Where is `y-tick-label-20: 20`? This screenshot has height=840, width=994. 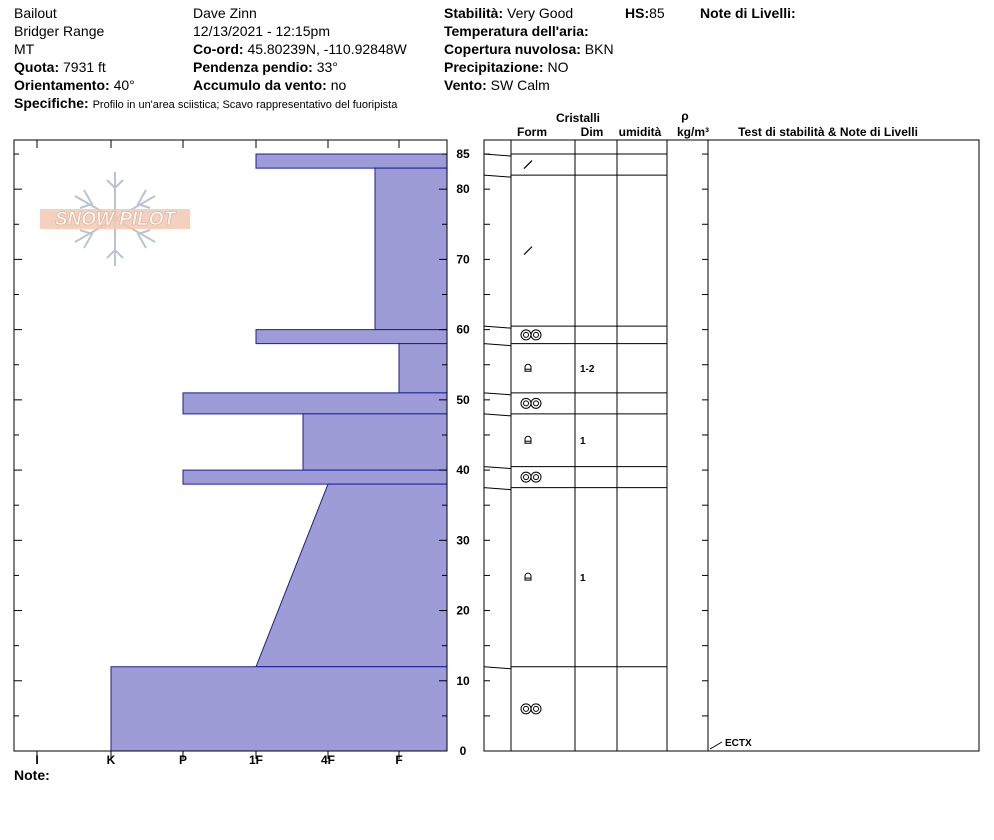 y-tick-label-20: 20 is located at coordinates (463, 611).